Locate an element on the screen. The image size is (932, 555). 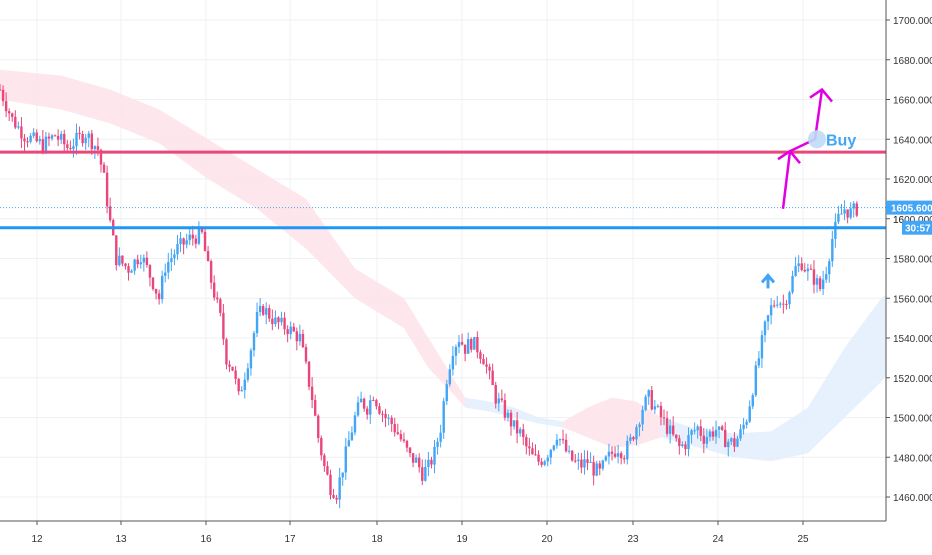
current-price-label: 1605.600 is located at coordinates (911, 209).